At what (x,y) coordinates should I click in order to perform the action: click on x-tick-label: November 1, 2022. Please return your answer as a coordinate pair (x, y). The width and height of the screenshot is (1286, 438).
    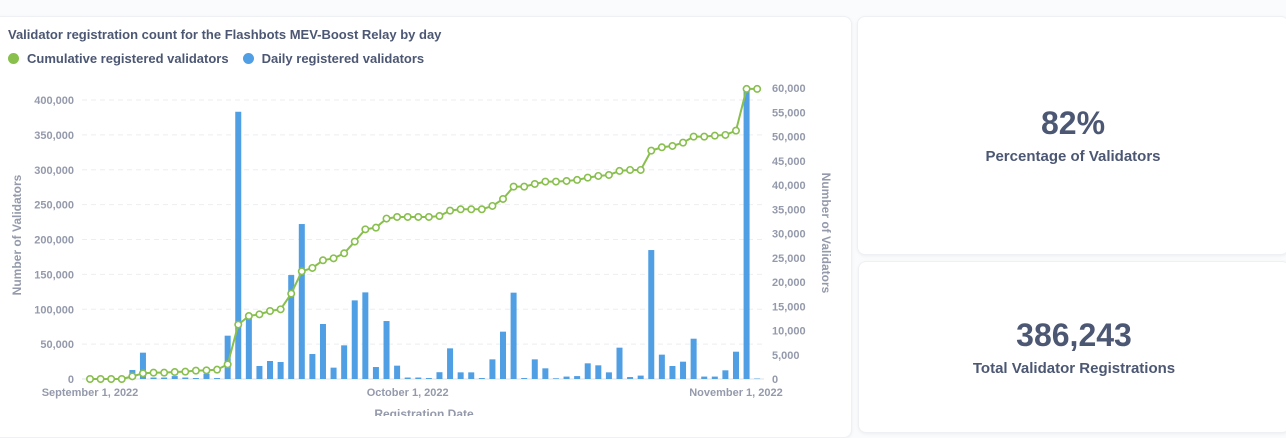
    Looking at the image, I should click on (736, 393).